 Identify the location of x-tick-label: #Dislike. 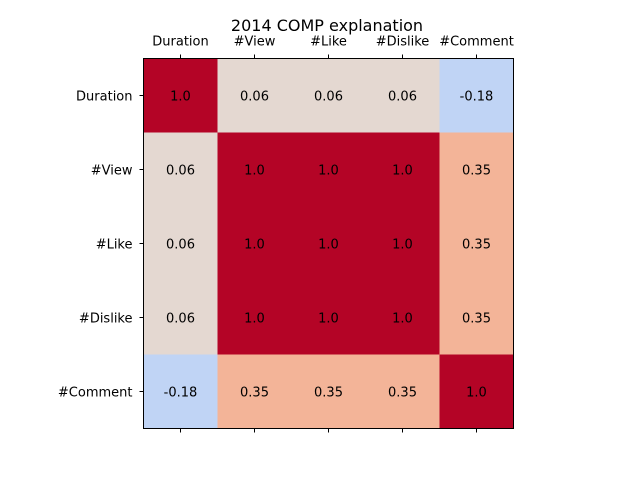
(403, 42).